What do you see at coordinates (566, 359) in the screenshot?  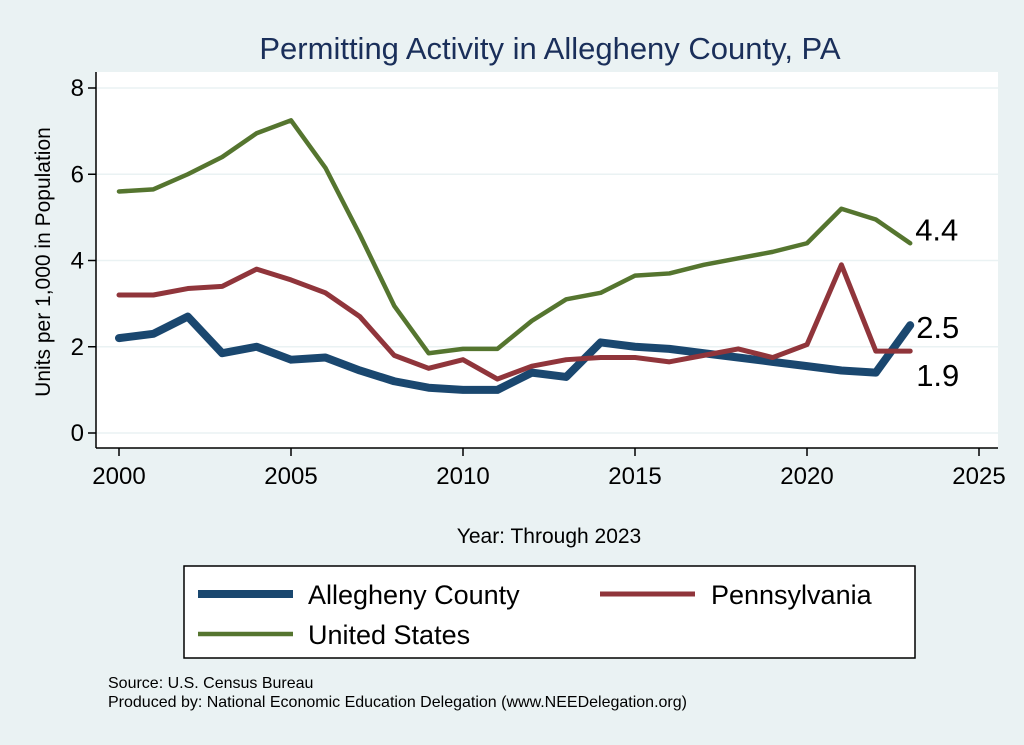 I see `data-point-pennsylvania-2013` at bounding box center [566, 359].